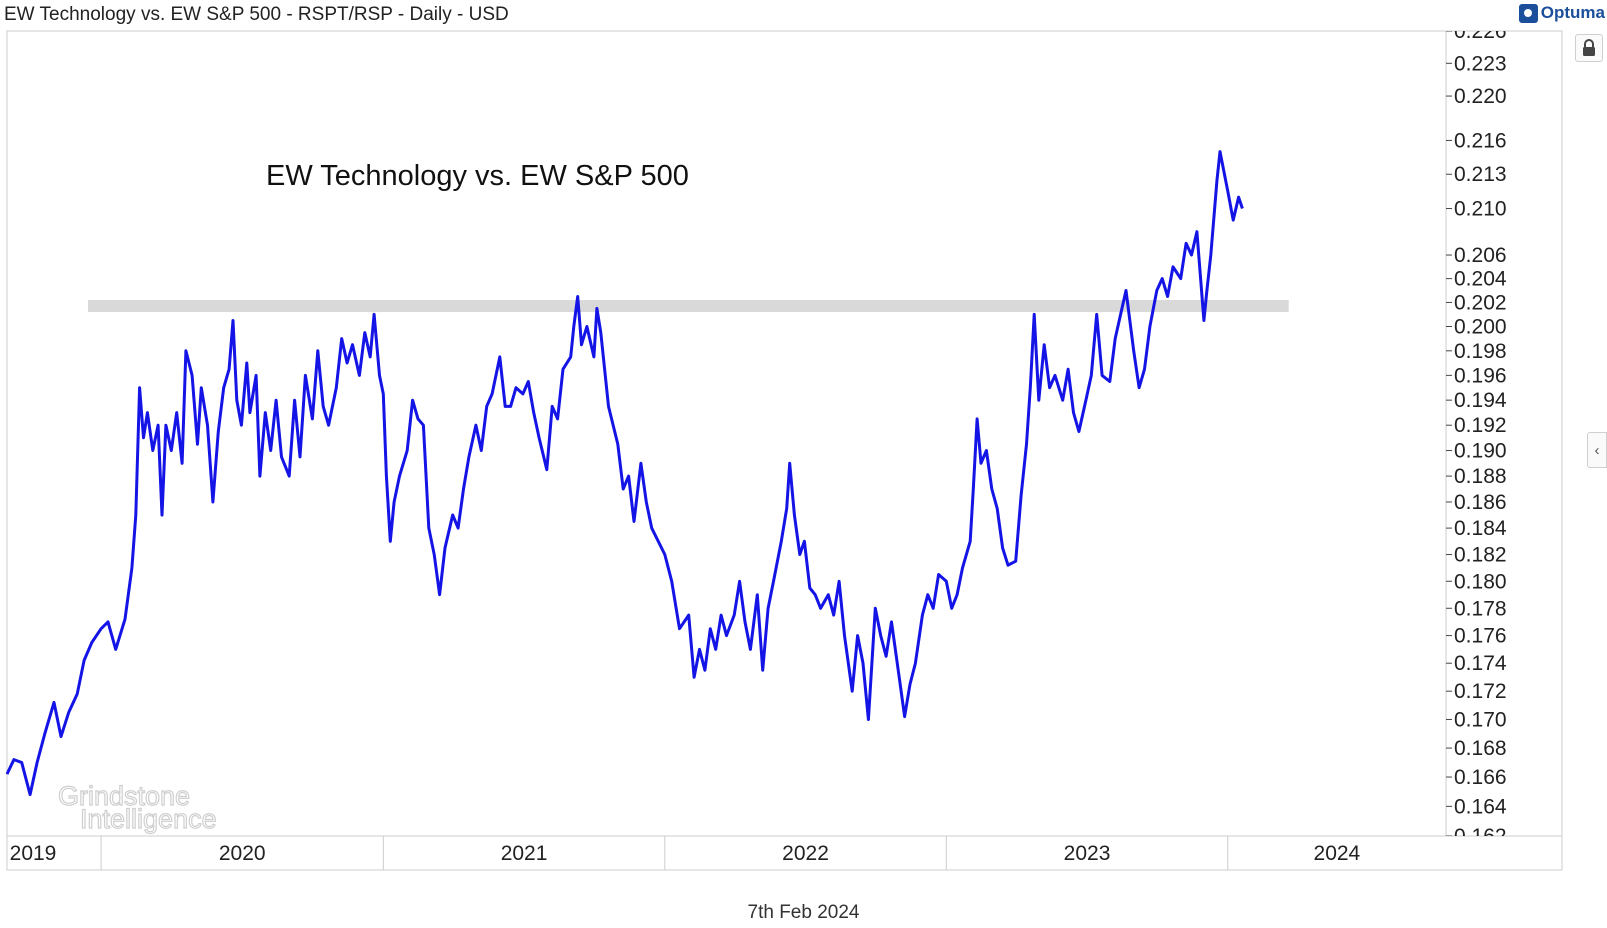 The width and height of the screenshot is (1607, 928). I want to click on y-tick-label: 0.162, so click(1480, 836).